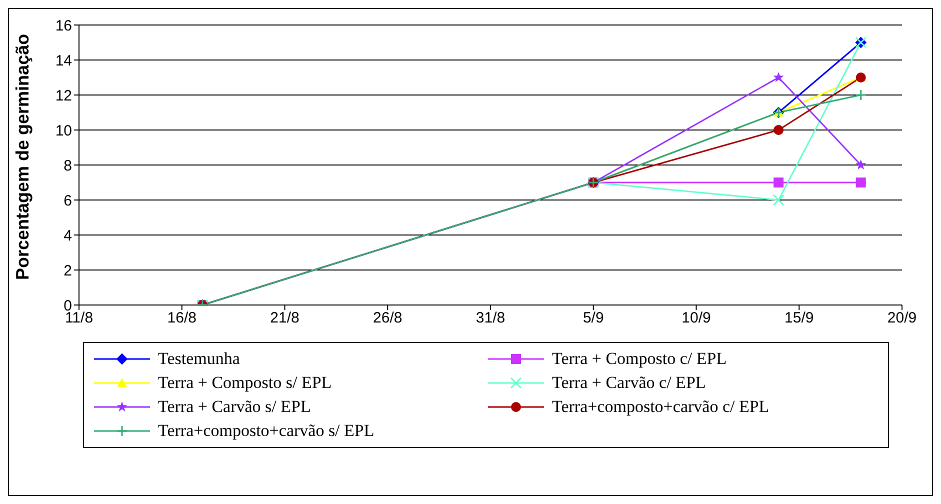  What do you see at coordinates (491, 318) in the screenshot?
I see `x-tick-label: 31/8` at bounding box center [491, 318].